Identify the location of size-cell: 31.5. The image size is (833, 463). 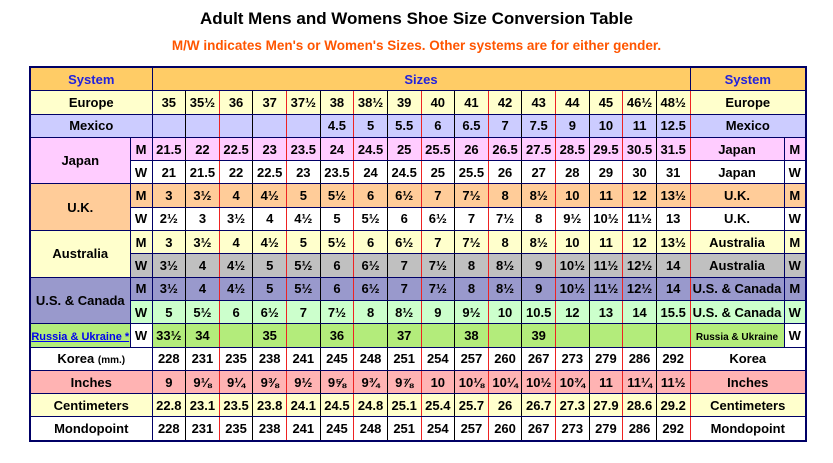
(673, 149).